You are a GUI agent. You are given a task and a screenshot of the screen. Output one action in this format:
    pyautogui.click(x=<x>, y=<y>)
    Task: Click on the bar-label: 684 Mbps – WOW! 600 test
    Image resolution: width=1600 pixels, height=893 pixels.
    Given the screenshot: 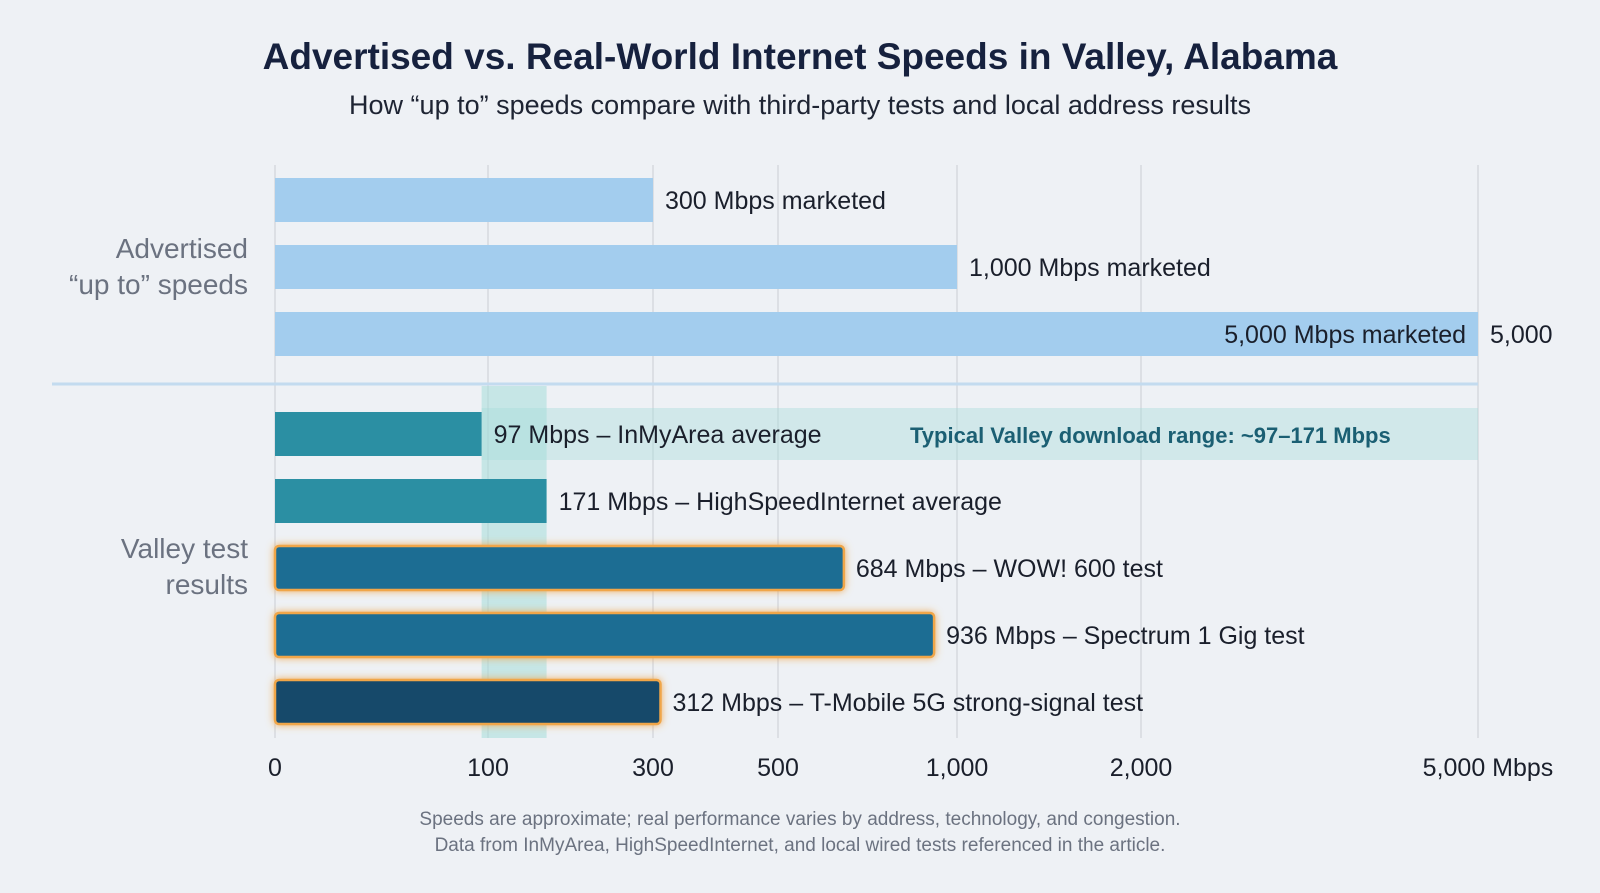 What is the action you would take?
    pyautogui.click(x=1009, y=569)
    